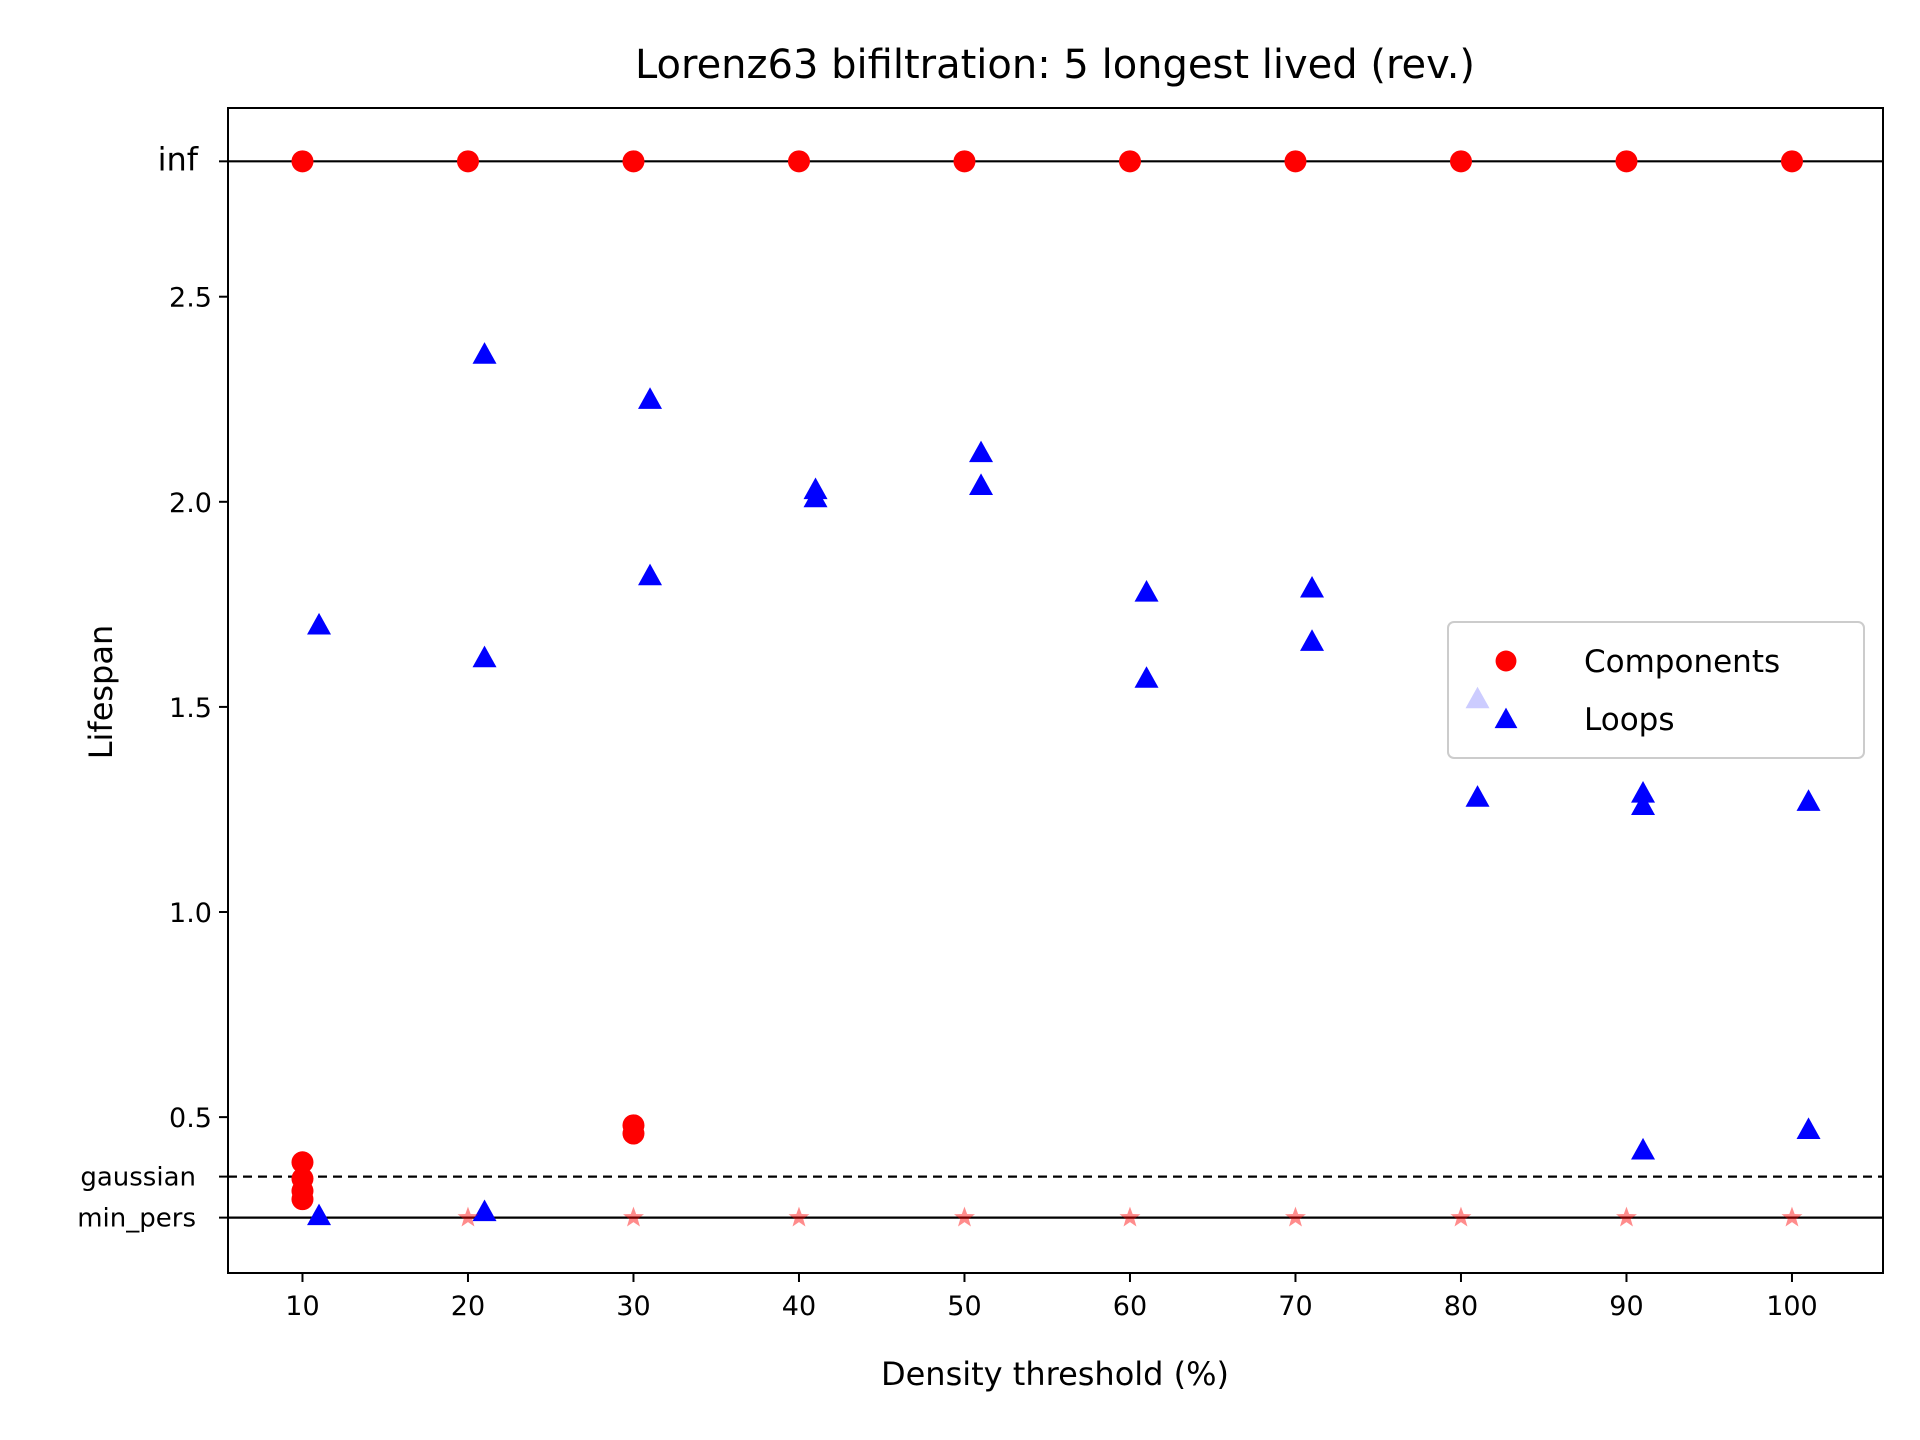  Describe the element at coordinates (1506, 661) in the screenshot. I see `legend-marker-components` at that location.